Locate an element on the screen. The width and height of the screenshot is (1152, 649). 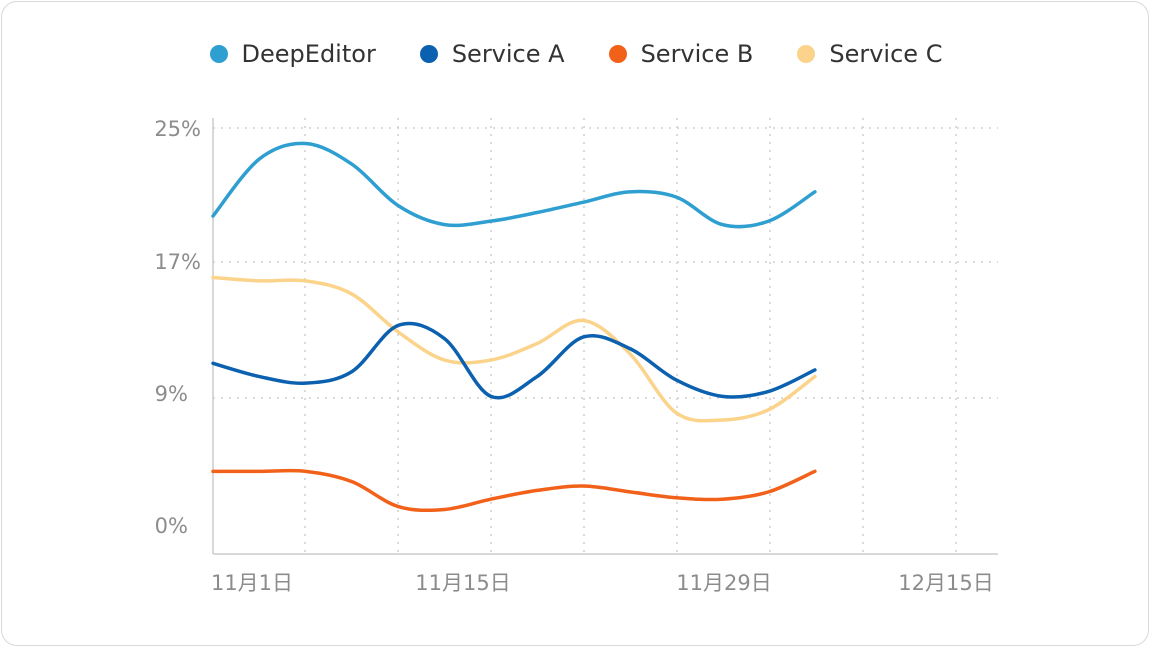
legend-dot-service-a is located at coordinates (428, 54).